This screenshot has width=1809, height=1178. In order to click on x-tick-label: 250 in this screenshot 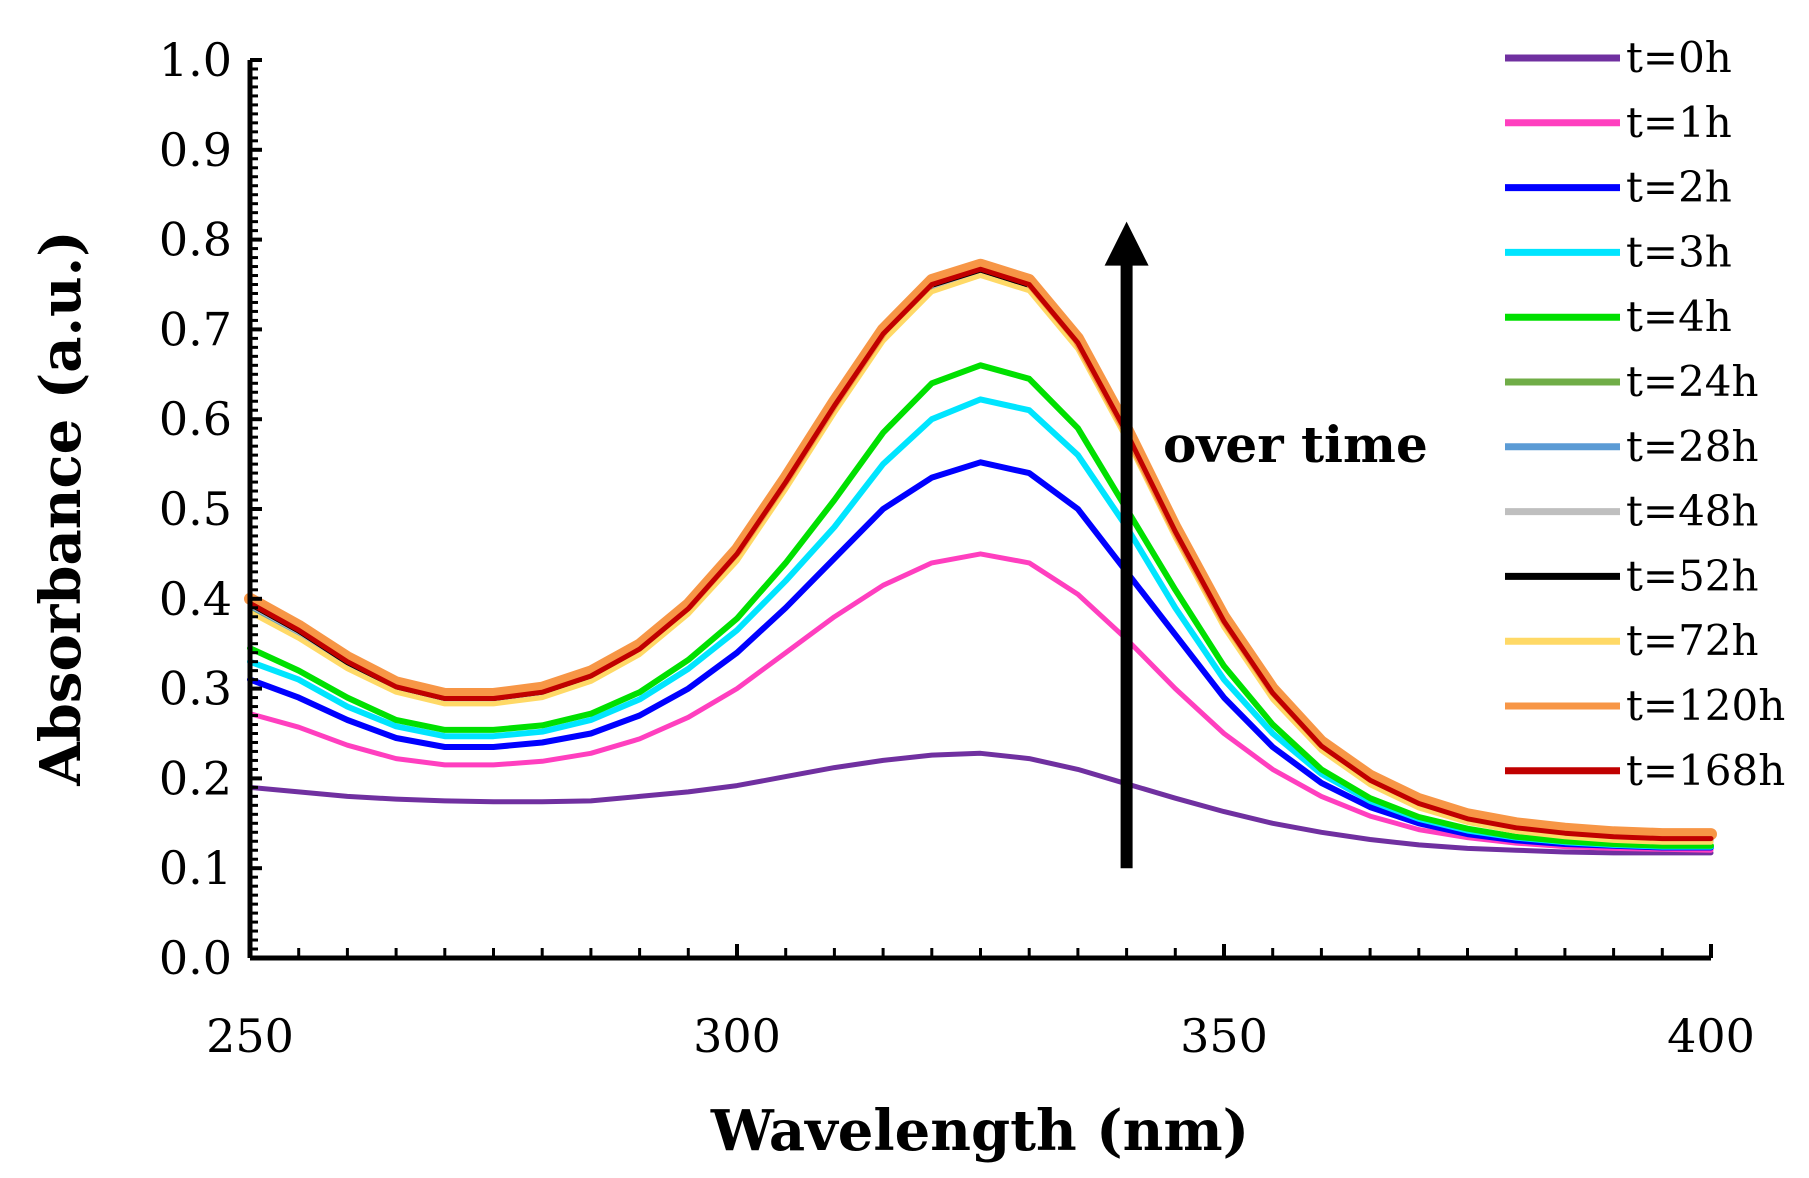, I will do `click(250, 1036)`.